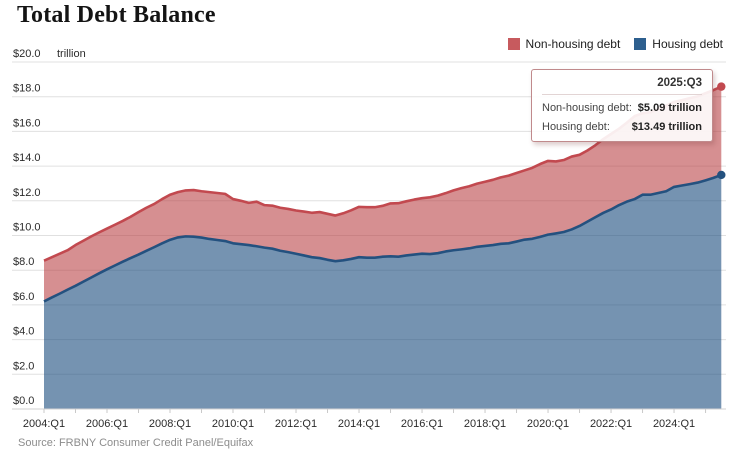 The image size is (738, 462). I want to click on non-housing-endpoint-dot, so click(721, 86).